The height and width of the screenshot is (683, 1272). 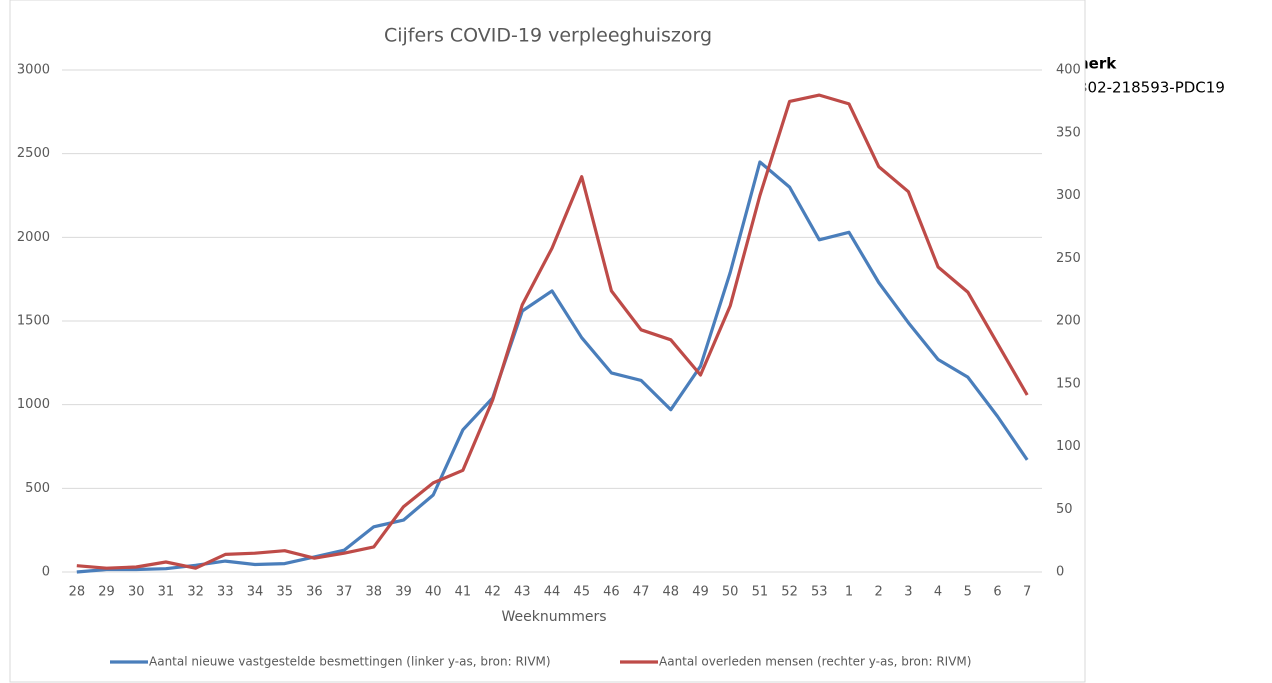 I want to click on x-tick-label: 28, so click(x=77, y=592).